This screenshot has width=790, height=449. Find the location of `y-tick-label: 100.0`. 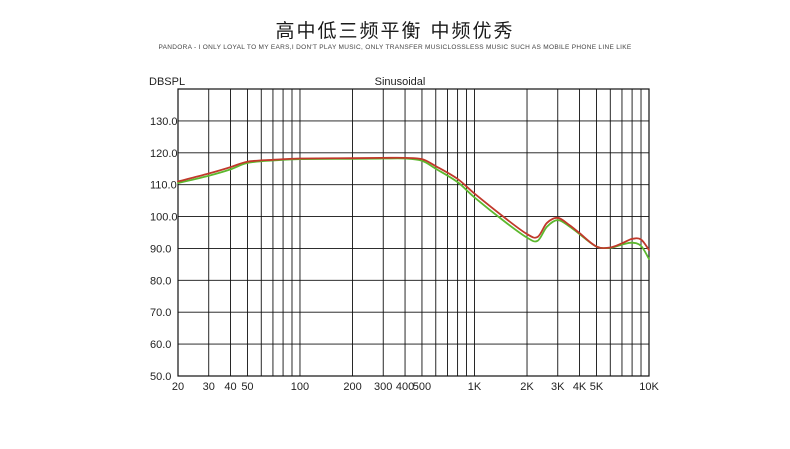

y-tick-label: 100.0 is located at coordinates (164, 218).